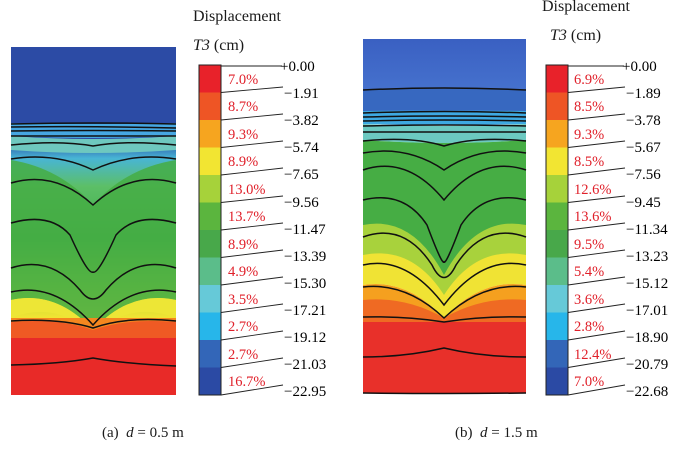 Image resolution: width=684 pixels, height=449 pixels. Describe the element at coordinates (305, 338) in the screenshot. I see `scale-value-10: −19.12` at that location.